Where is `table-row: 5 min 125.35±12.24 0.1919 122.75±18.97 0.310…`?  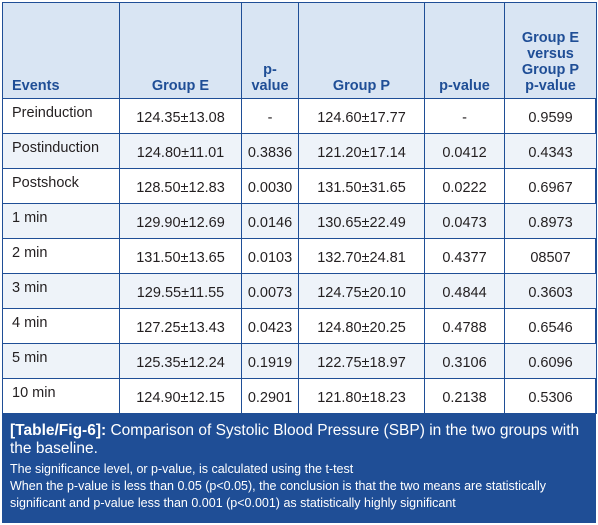 table-row: 5 min 125.35±12.24 0.1919 122.75±18.97 0.310… is located at coordinates (299, 361).